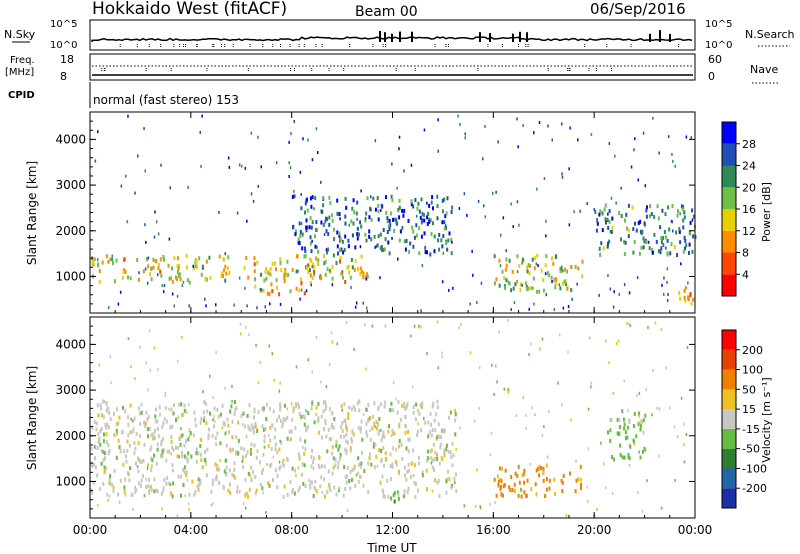 The width and height of the screenshot is (800, 554). What do you see at coordinates (749, 389) in the screenshot?
I see `velocity-colorbar-label: 50` at bounding box center [749, 389].